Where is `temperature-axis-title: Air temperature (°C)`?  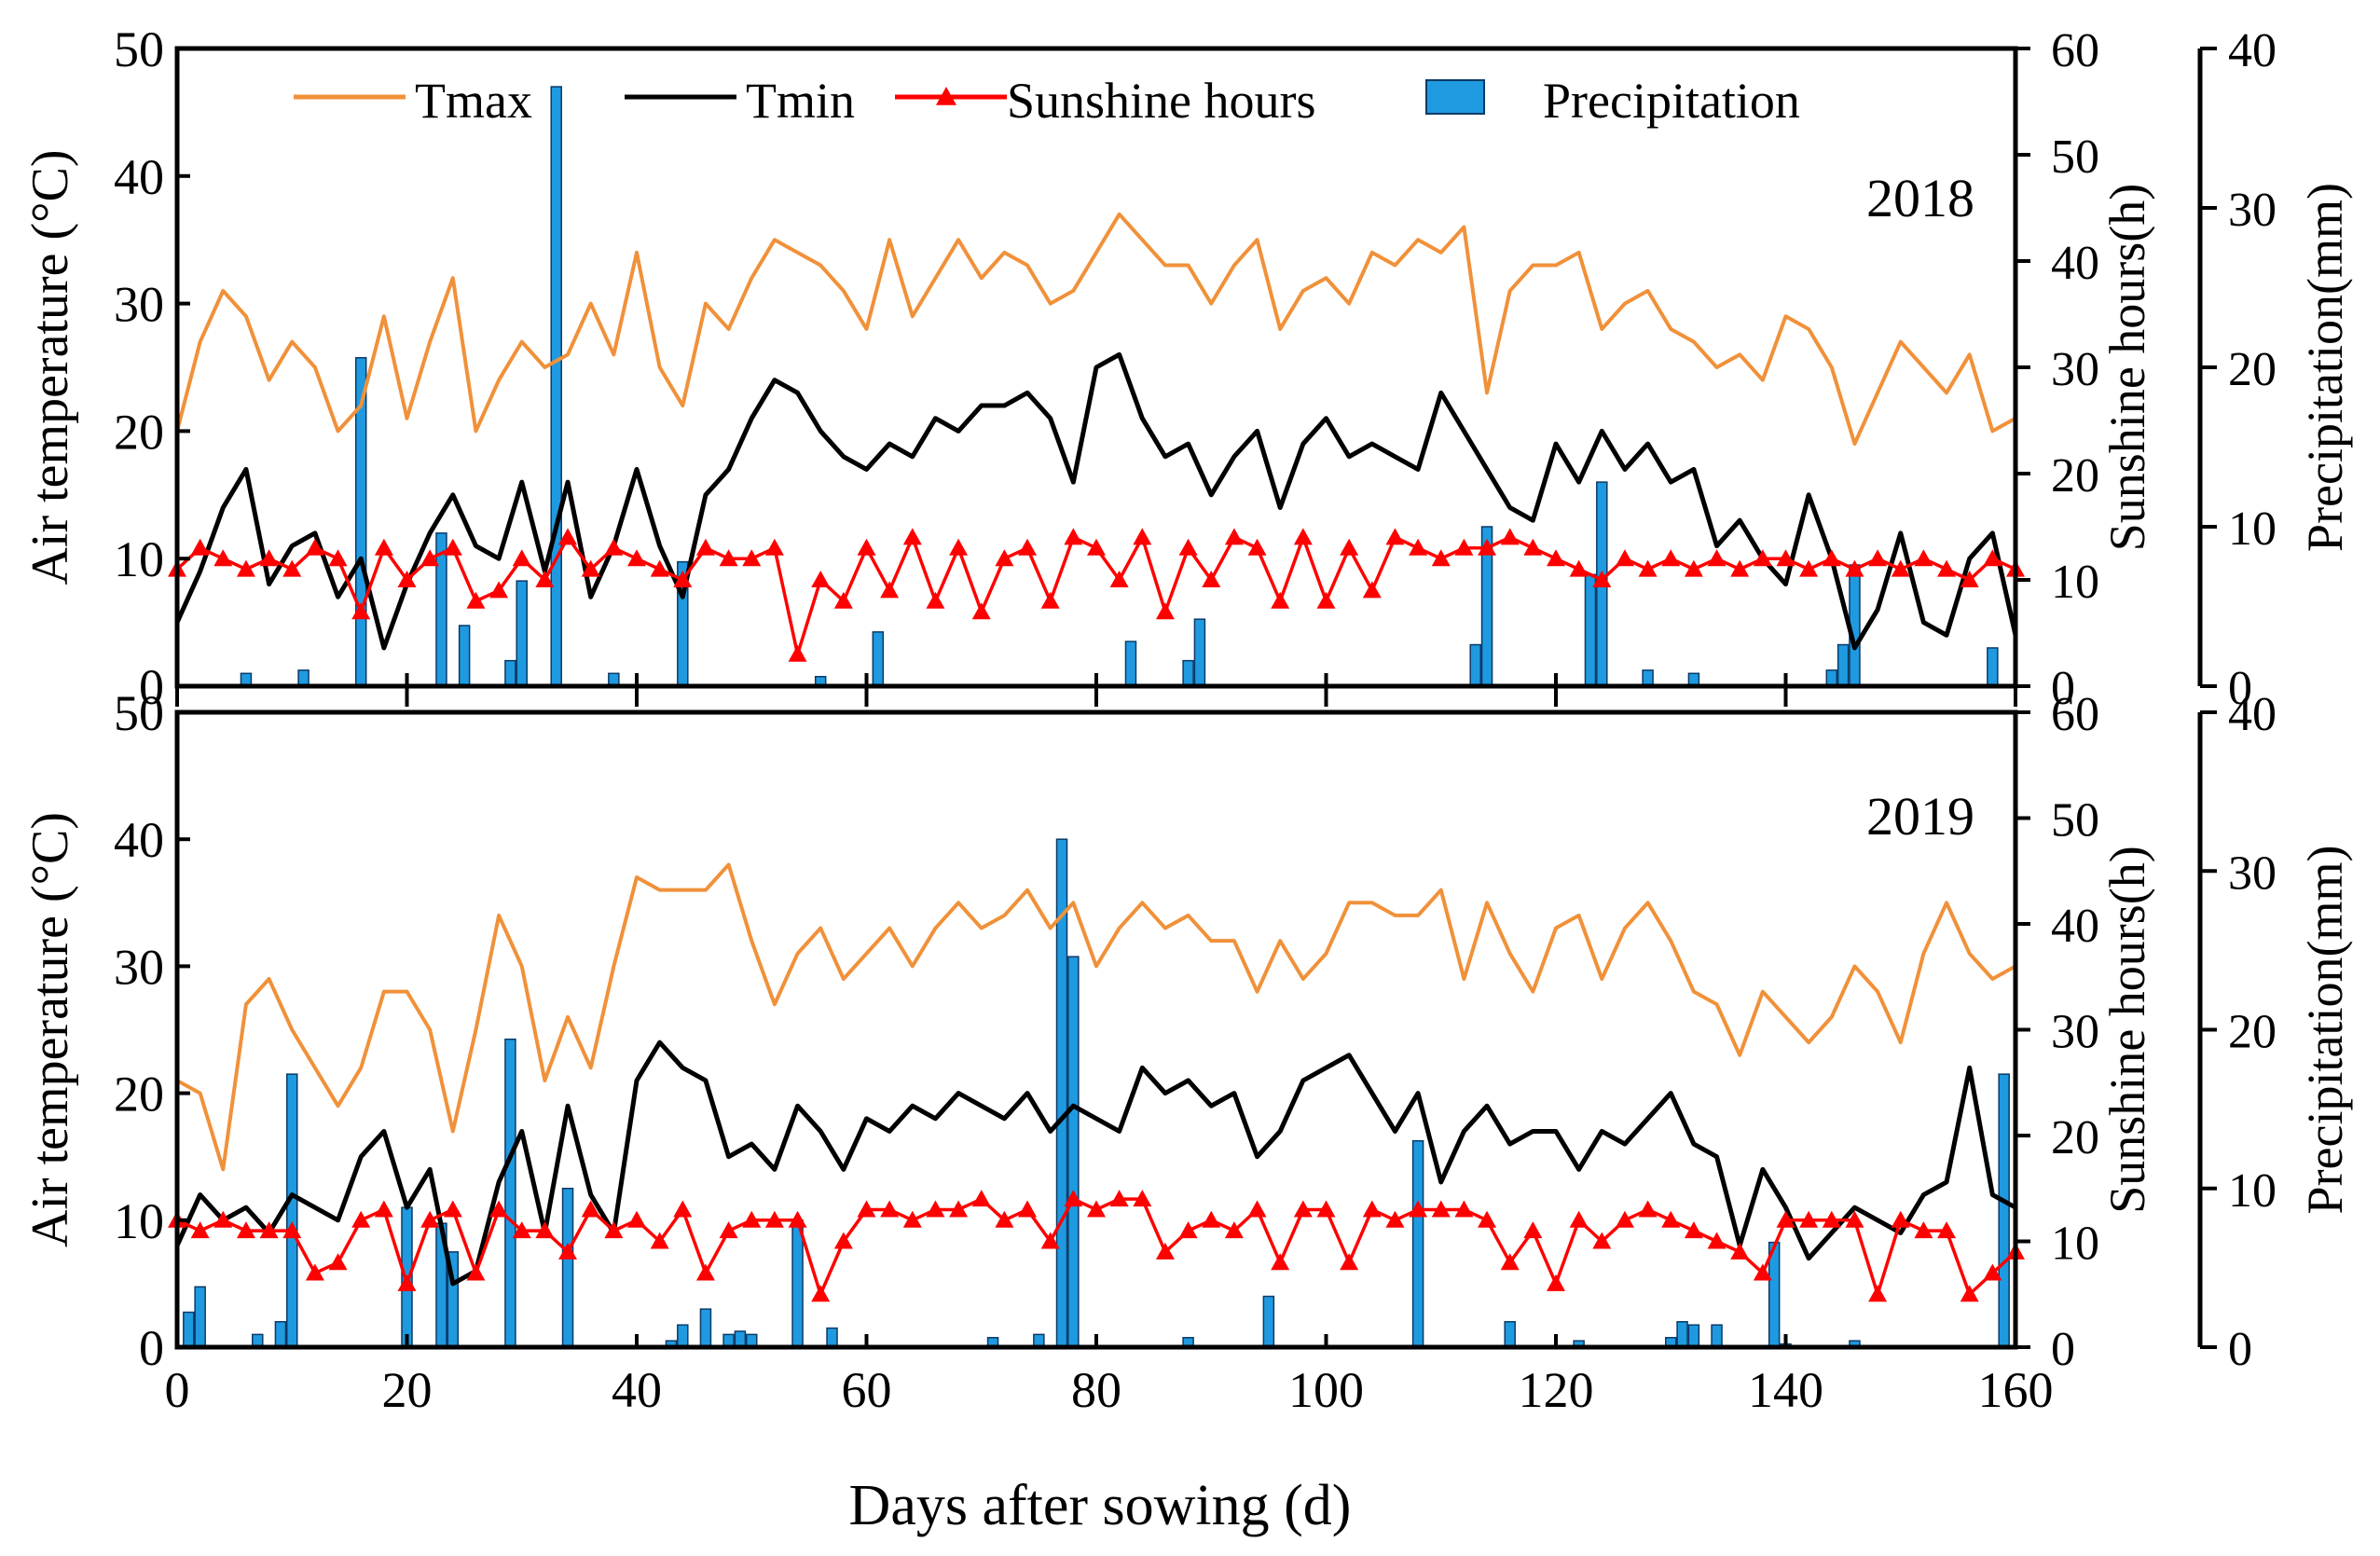 temperature-axis-title: Air temperature (°C) is located at coordinates (50, 1029).